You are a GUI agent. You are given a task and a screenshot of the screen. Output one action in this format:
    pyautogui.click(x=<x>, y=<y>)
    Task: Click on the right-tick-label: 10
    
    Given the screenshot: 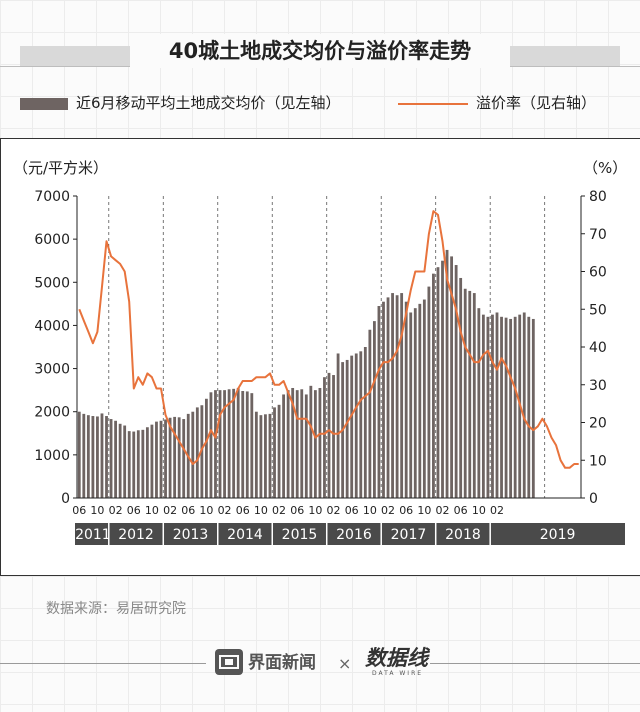 What is the action you would take?
    pyautogui.click(x=598, y=461)
    